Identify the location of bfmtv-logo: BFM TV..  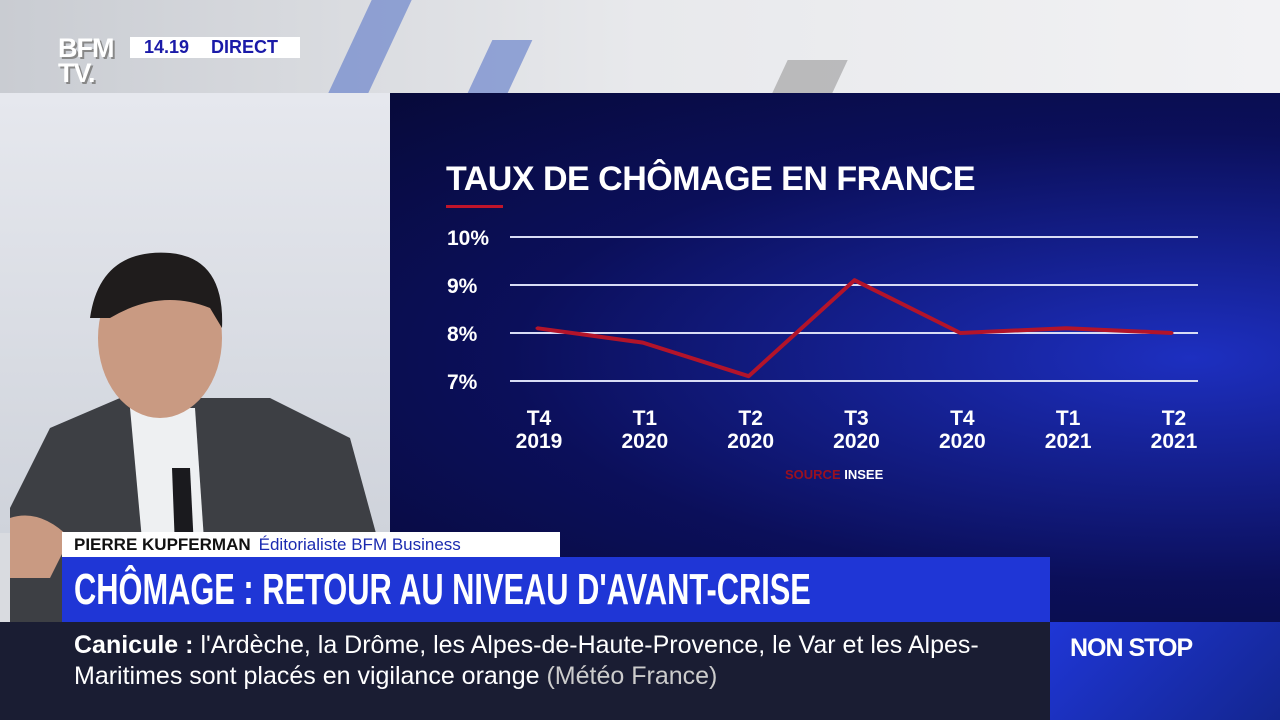
(86, 60).